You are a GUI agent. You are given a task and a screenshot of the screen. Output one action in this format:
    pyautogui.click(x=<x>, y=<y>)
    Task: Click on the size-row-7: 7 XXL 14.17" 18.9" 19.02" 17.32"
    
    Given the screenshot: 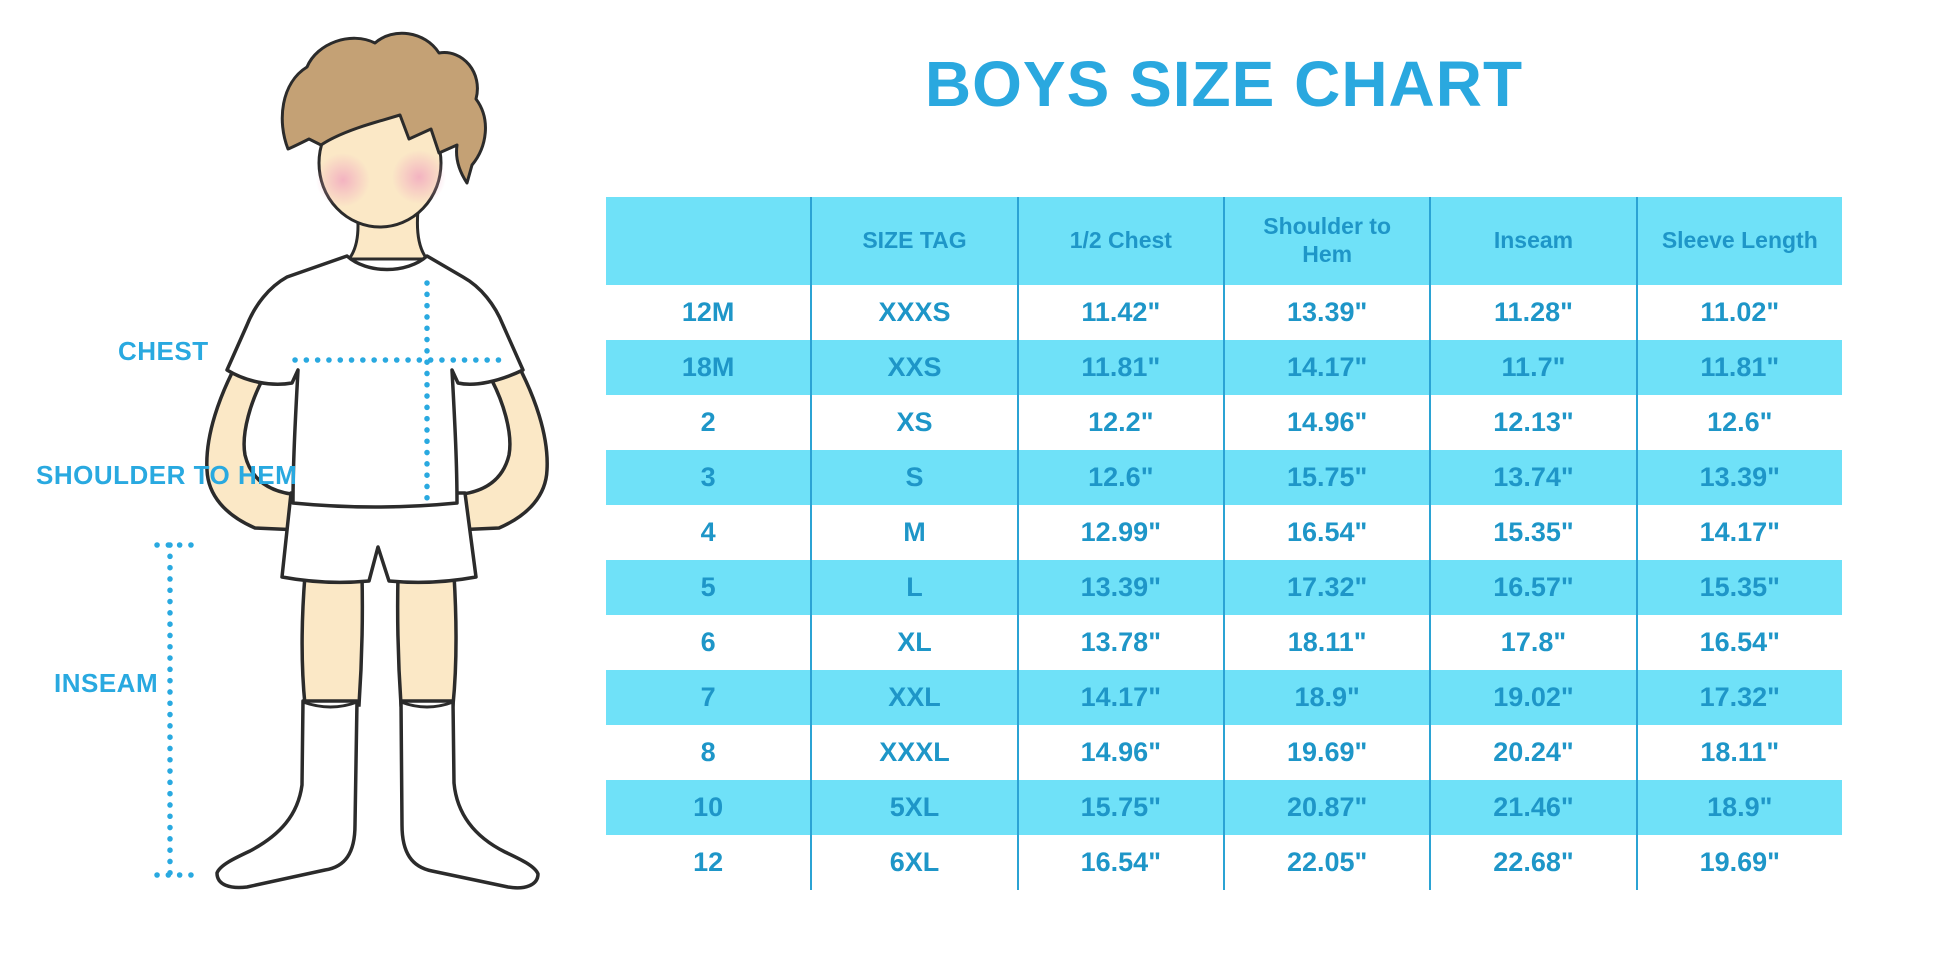 What is the action you would take?
    pyautogui.click(x=1224, y=697)
    